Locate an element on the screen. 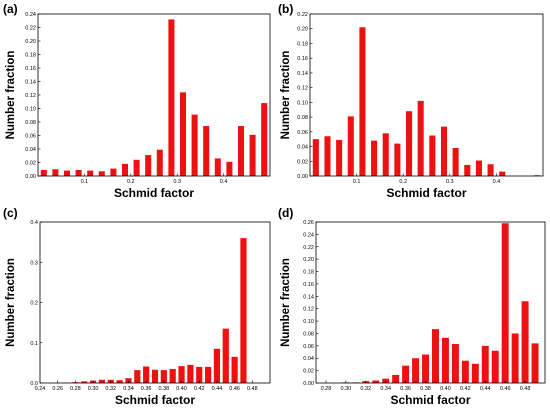 The width and height of the screenshot is (550, 408). y-tick-label-d-13: 0.26 is located at coordinates (308, 223).